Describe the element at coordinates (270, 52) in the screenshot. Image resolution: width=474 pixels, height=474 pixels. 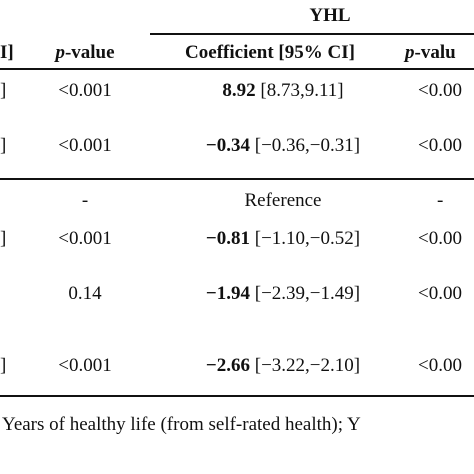
I see `column-header: Coefficient [95% CI]` at that location.